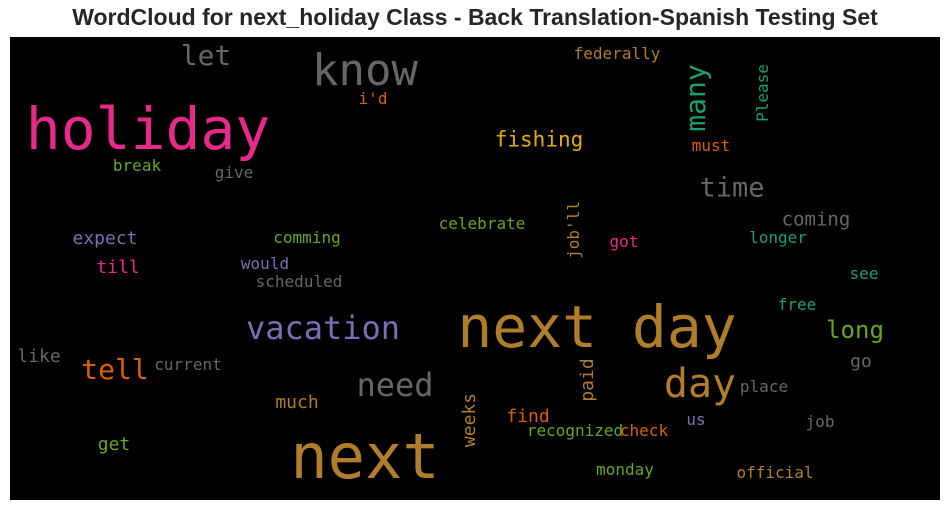  What do you see at coordinates (816, 219) in the screenshot?
I see `wordcloud-word: coming` at bounding box center [816, 219].